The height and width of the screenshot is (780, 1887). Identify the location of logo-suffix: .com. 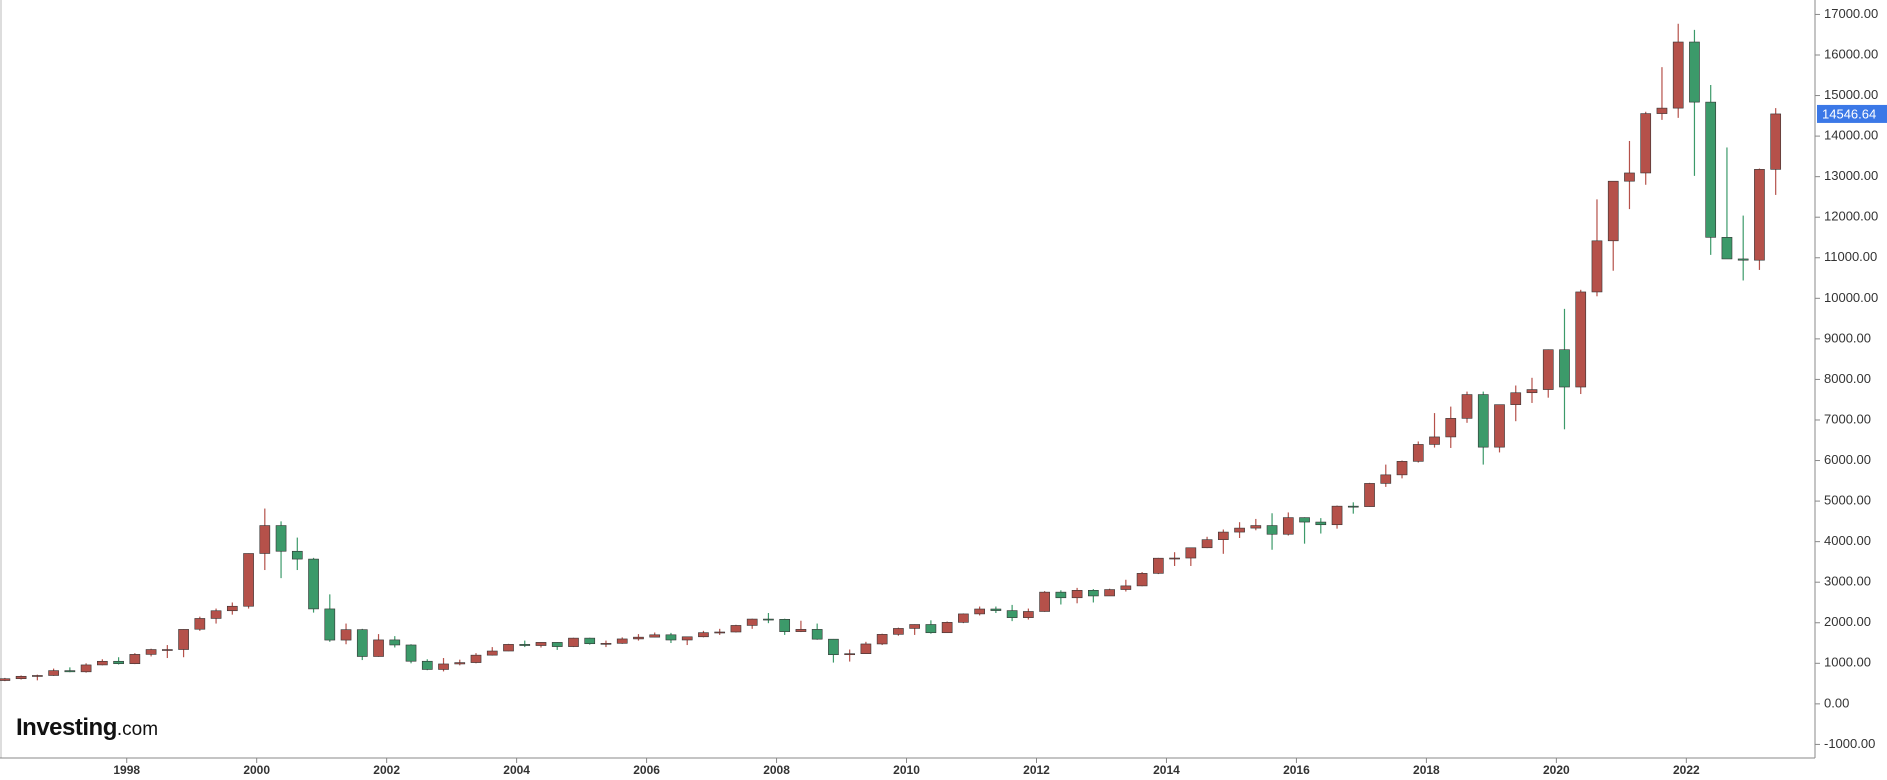
(137, 729).